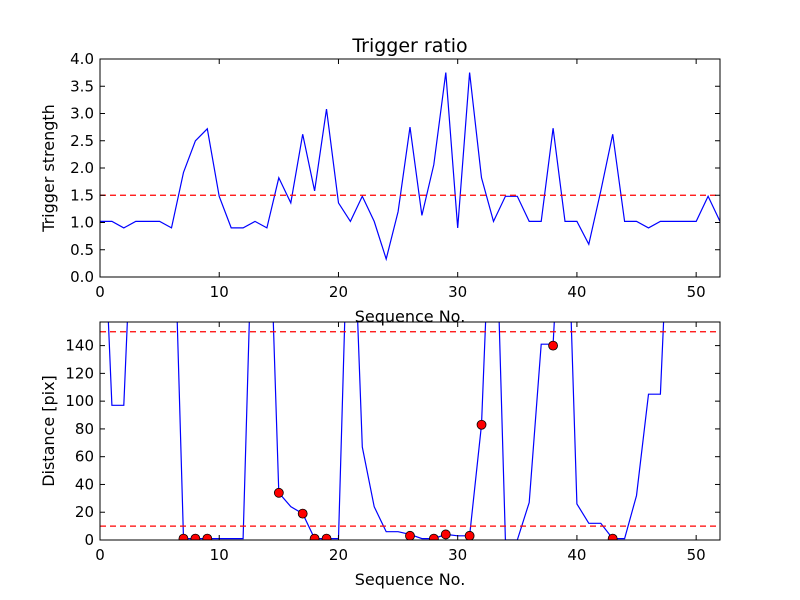  What do you see at coordinates (409, 46) in the screenshot?
I see `chart-title: Trigger ratio` at bounding box center [409, 46].